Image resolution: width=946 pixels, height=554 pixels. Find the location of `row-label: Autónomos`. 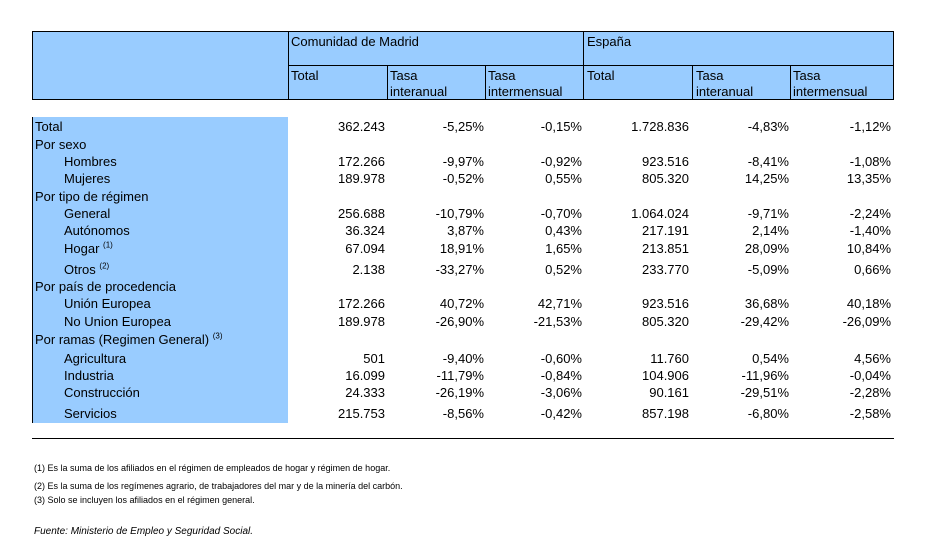

row-label: Autónomos is located at coordinates (97, 230).